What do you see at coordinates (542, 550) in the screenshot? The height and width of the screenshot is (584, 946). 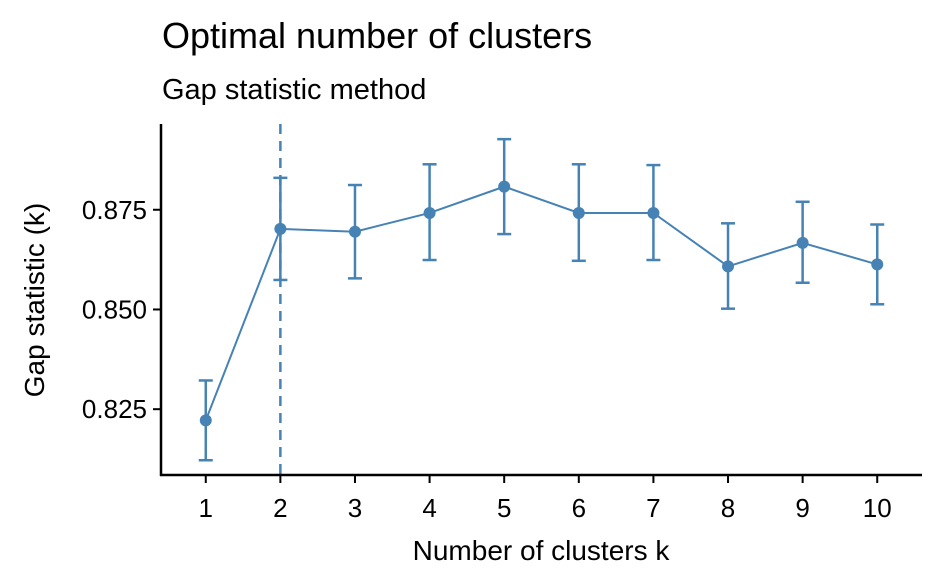 I see `x-axis-title: Number of clusters k` at bounding box center [542, 550].